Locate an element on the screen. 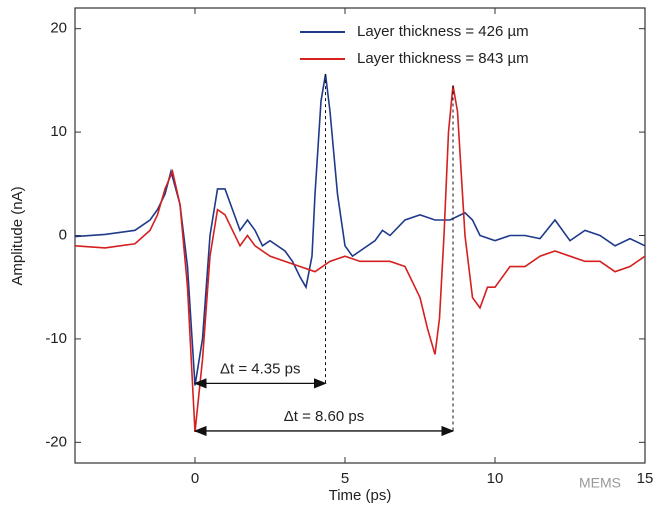  x-tick-label: 5 is located at coordinates (345, 478).